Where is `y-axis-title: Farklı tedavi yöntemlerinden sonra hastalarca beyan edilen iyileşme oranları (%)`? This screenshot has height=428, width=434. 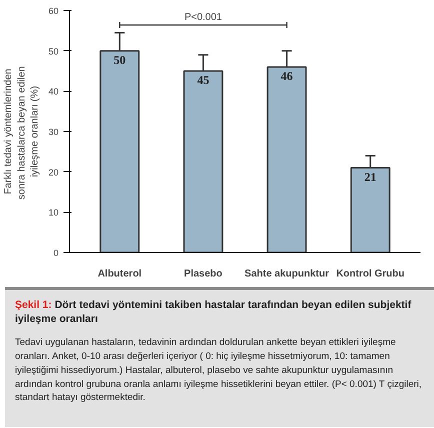
y-axis-title: Farklı tedavi yöntemlerinden sonra hastalarca beyan edilen iyileşme oranları (%) is located at coordinates (21, 133).